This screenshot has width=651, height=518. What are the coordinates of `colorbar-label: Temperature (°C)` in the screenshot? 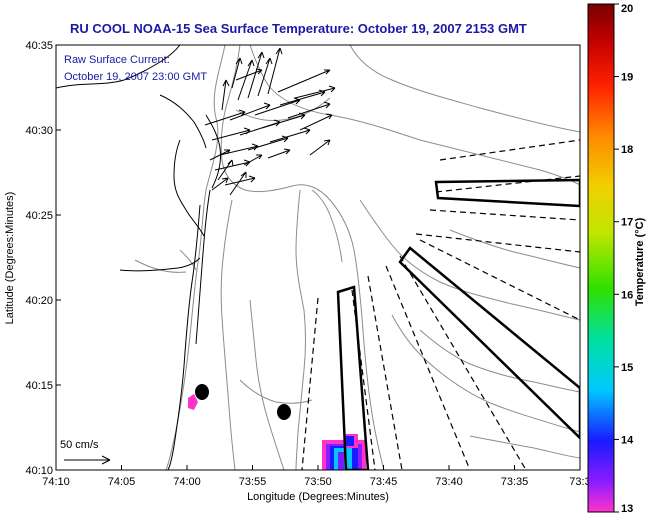 It's located at (640, 261).